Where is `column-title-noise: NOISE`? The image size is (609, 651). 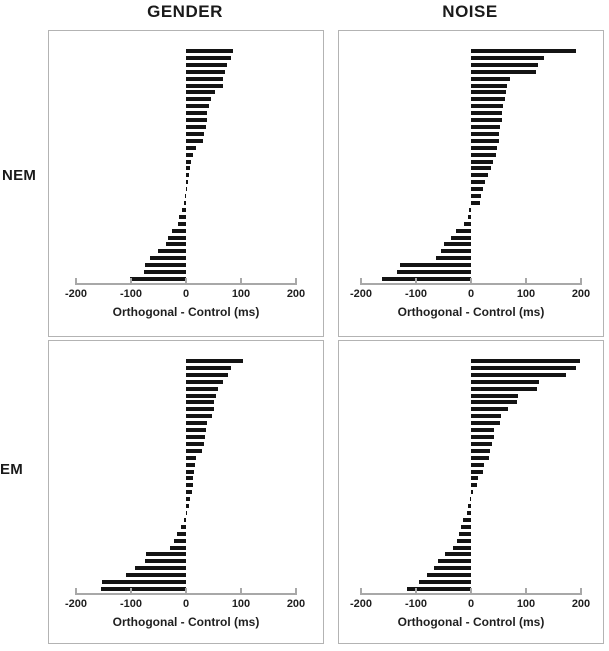
column-title-noise: NOISE is located at coordinates (470, 11).